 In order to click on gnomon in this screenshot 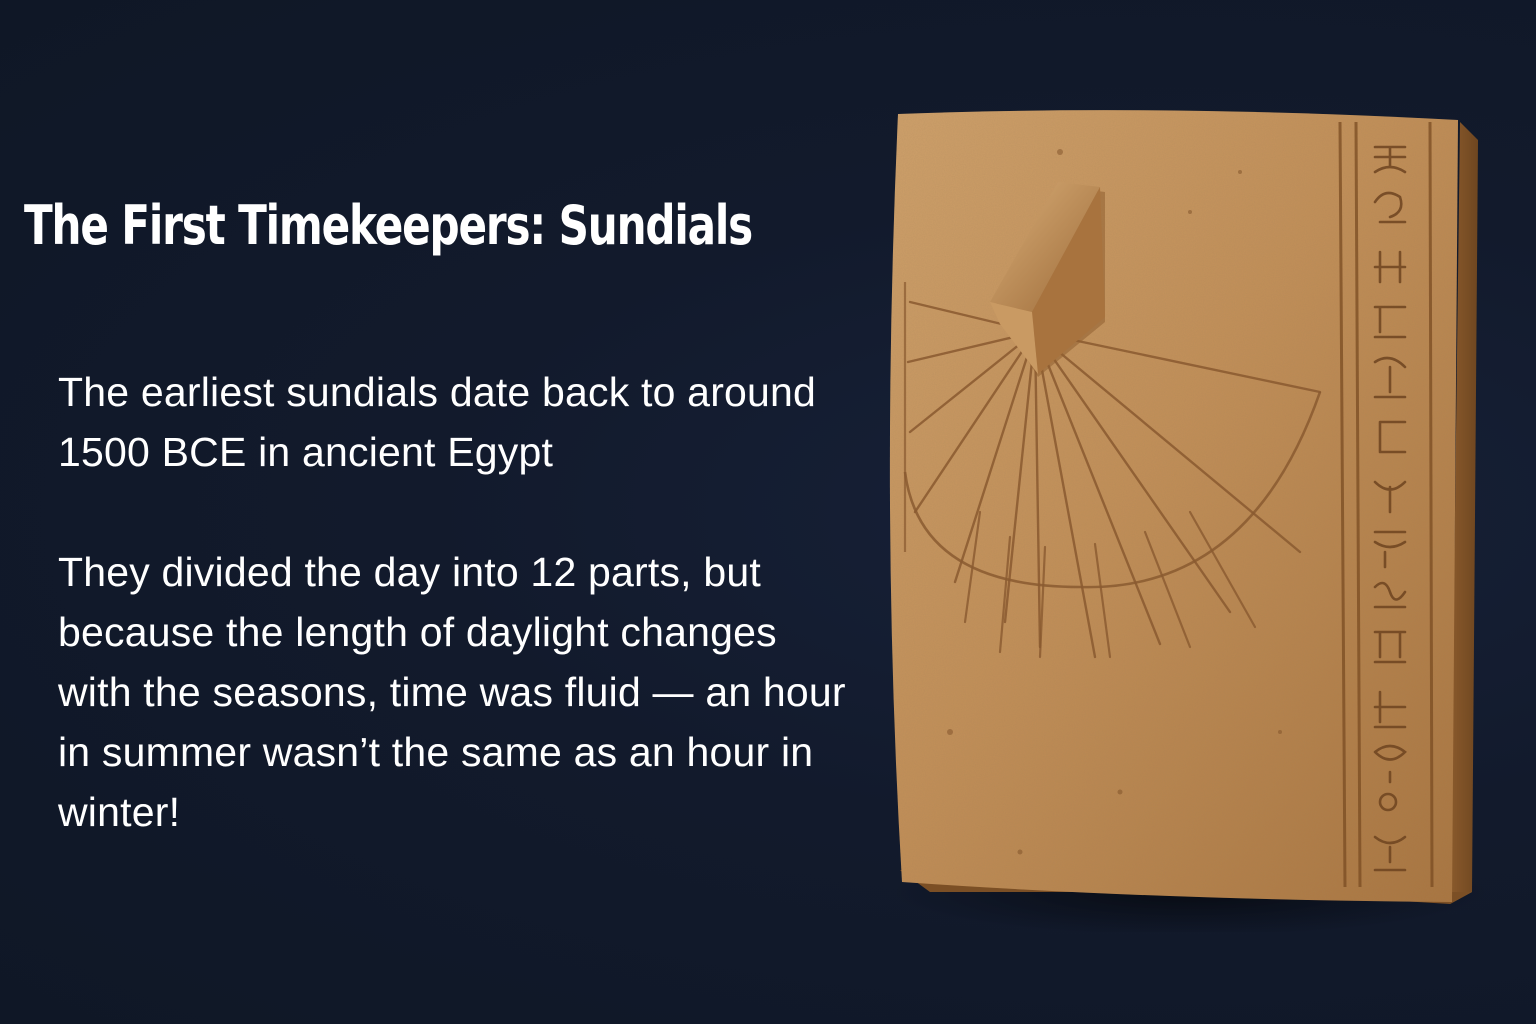, I will do `click(1047, 279)`.